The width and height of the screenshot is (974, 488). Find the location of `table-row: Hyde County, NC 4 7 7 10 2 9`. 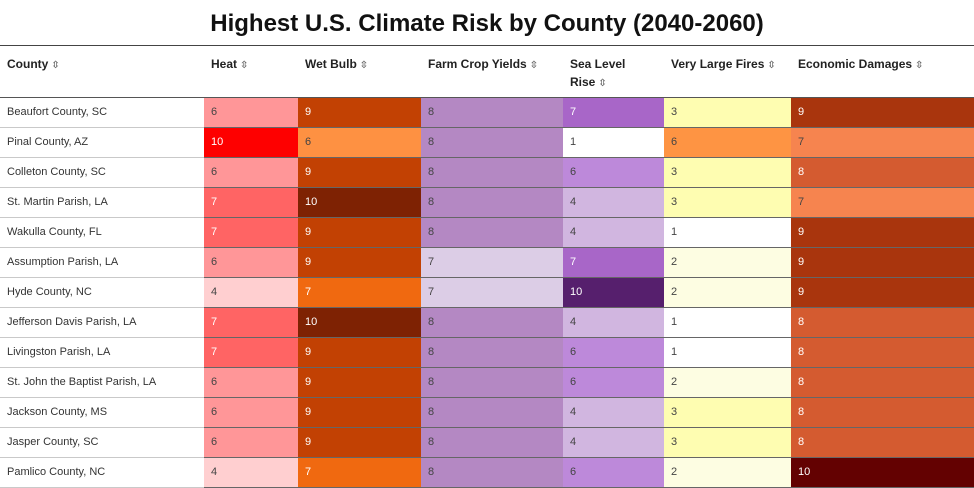

table-row: Hyde County, NC 4 7 7 10 2 9 is located at coordinates (487, 292).